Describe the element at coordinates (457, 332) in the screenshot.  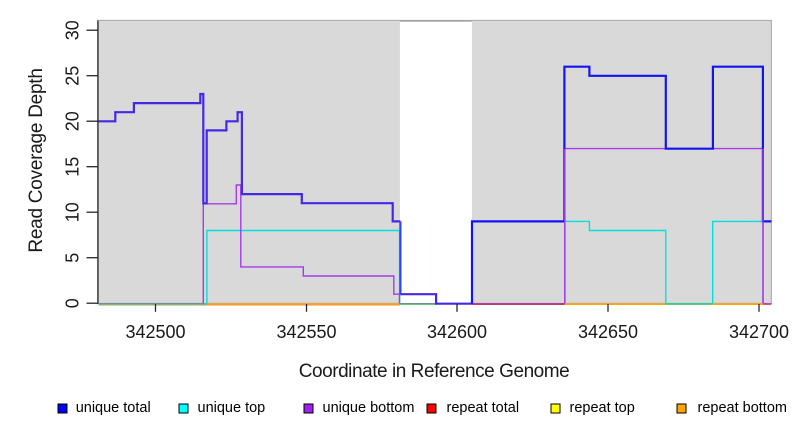
I see `svg-text: 342600` at that location.